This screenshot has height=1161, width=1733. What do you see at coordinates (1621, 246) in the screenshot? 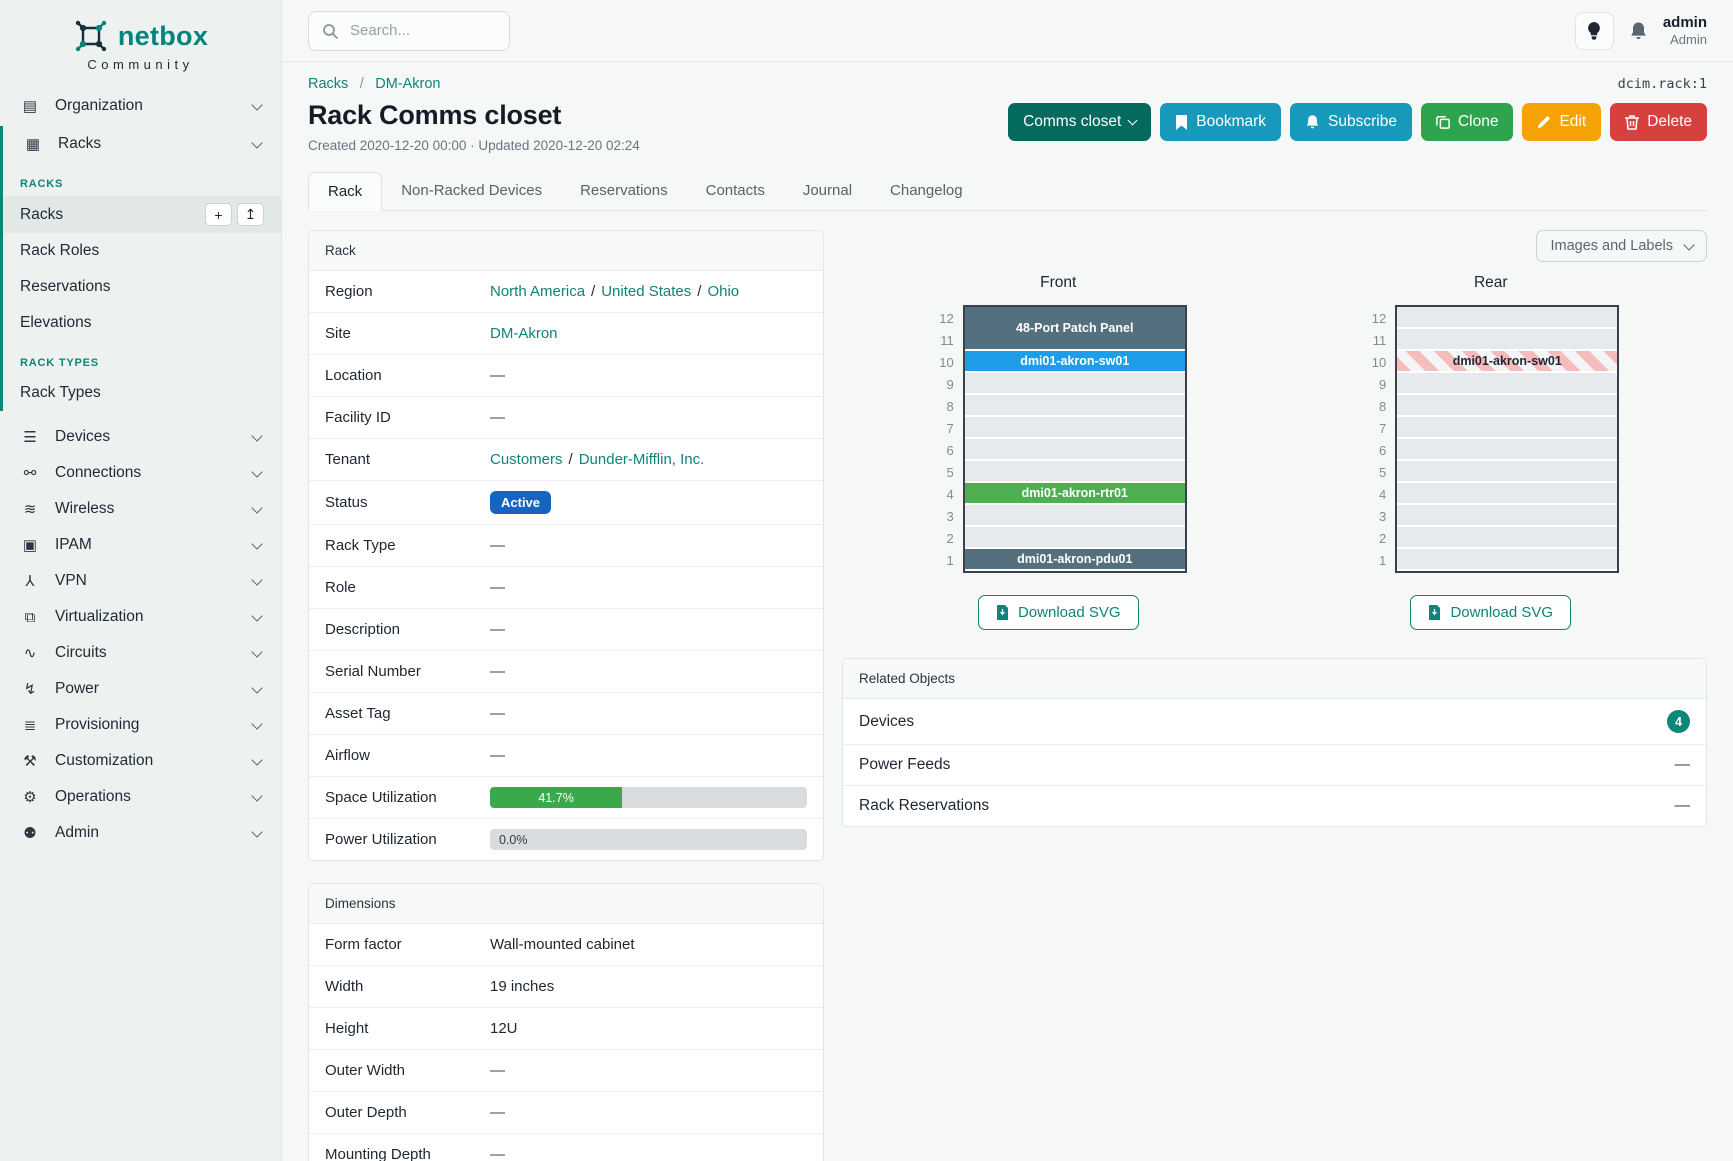
I see `images-labels-select: Images and Labels` at bounding box center [1621, 246].